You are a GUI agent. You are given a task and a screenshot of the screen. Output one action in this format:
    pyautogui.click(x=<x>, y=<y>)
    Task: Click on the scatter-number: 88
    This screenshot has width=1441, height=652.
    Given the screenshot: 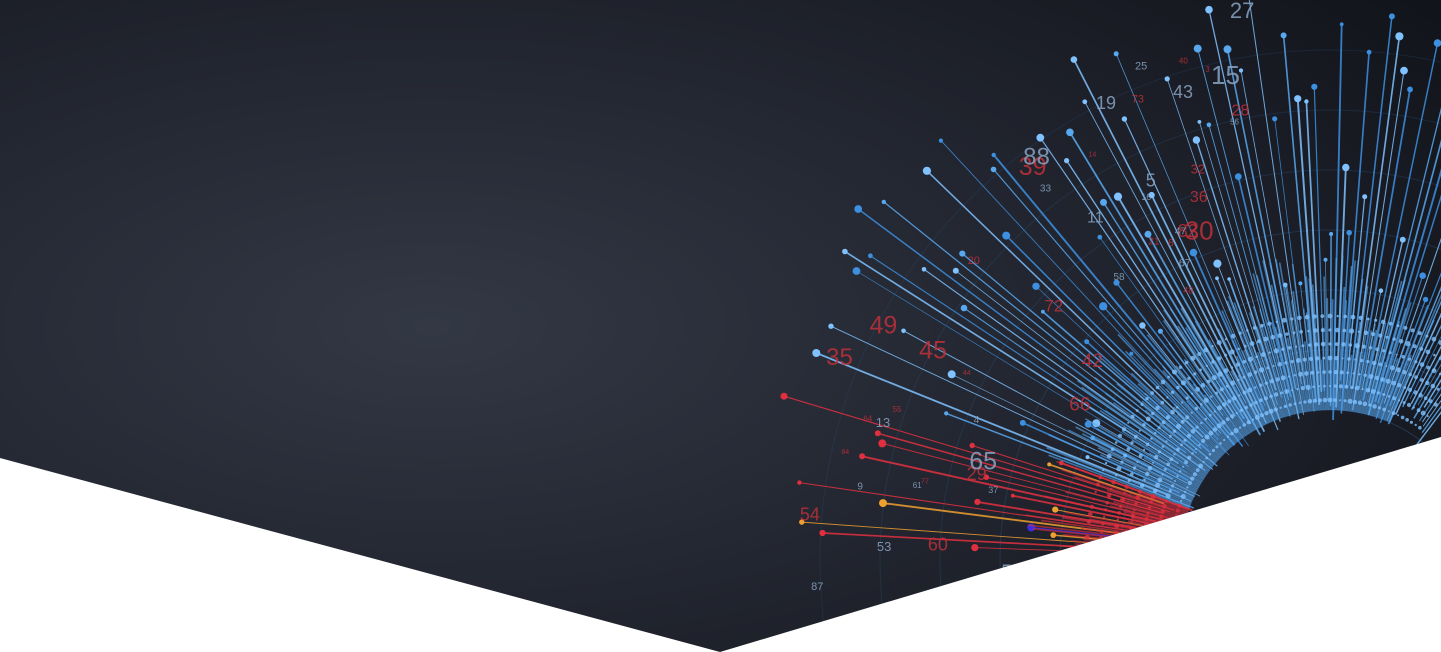 What is the action you would take?
    pyautogui.click(x=1036, y=157)
    